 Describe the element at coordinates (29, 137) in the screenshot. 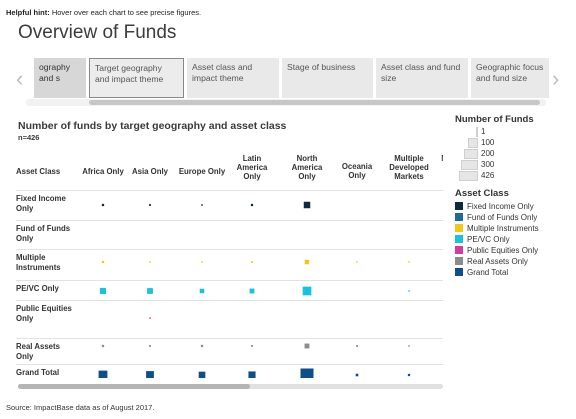

I see `chart-subtitle: n=426` at that location.